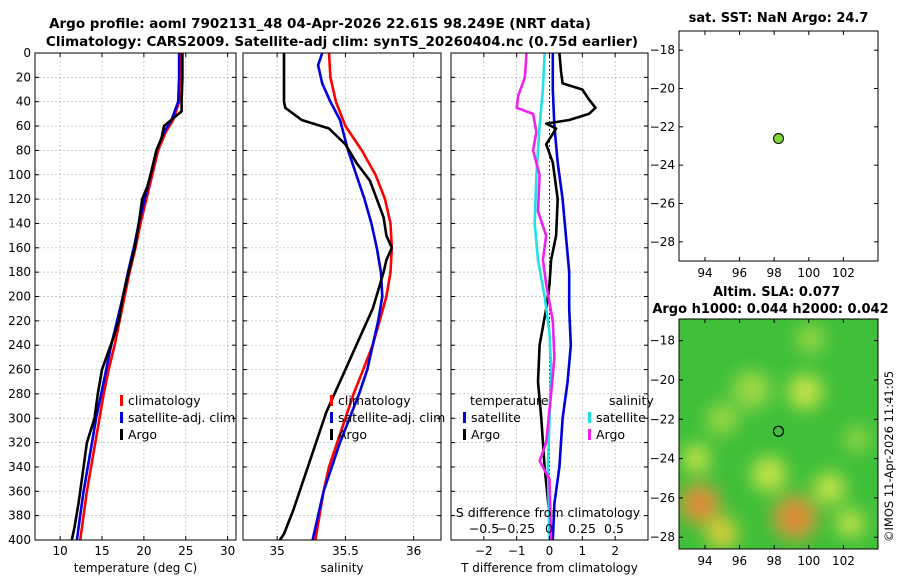  What do you see at coordinates (19, 223) in the screenshot?
I see `temperature-ytick-label: 140` at bounding box center [19, 223].